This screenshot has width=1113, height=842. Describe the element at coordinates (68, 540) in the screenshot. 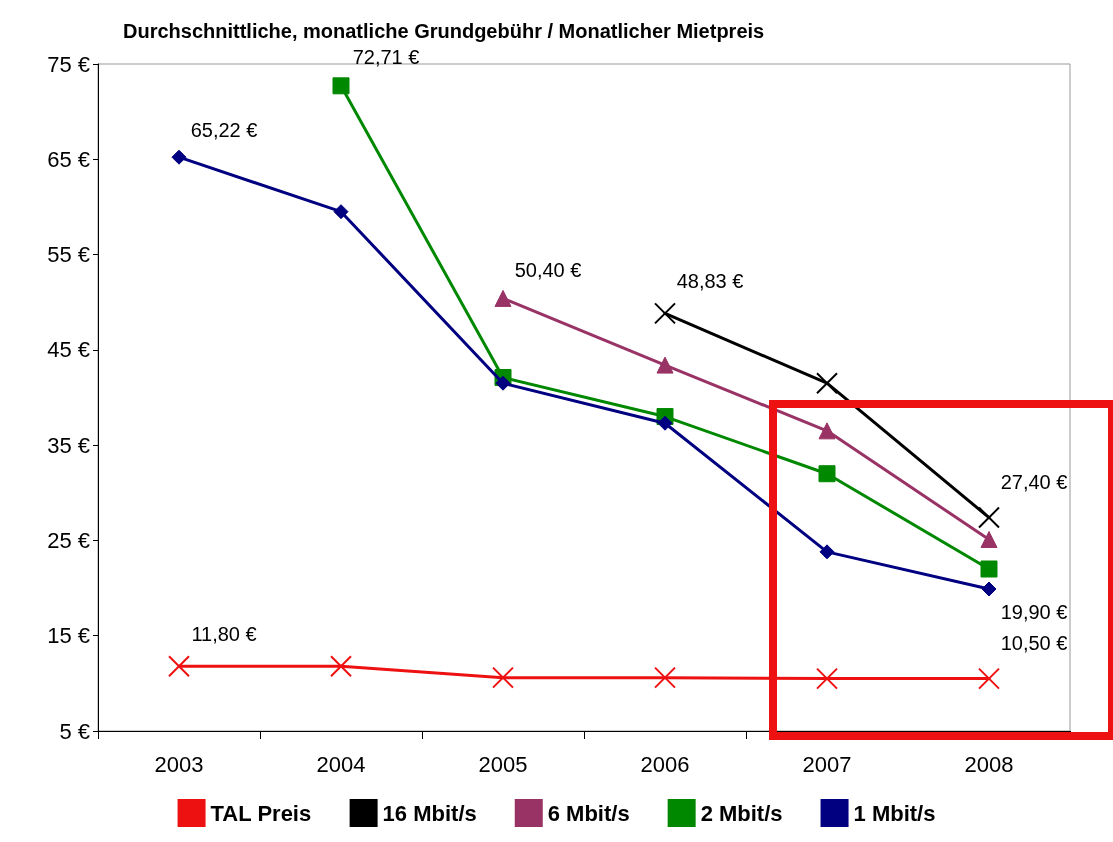

I see `y-tick-label: 25 €` at that location.